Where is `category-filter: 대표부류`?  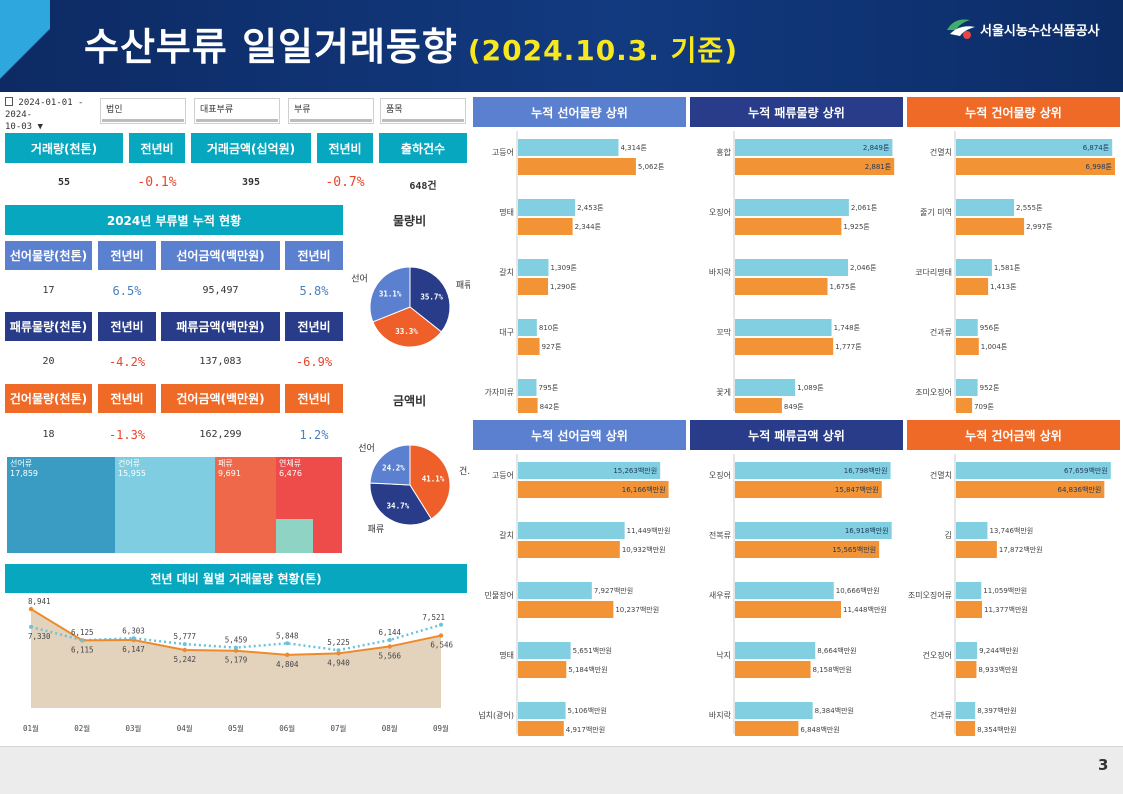 category-filter: 대표부류 is located at coordinates (237, 111).